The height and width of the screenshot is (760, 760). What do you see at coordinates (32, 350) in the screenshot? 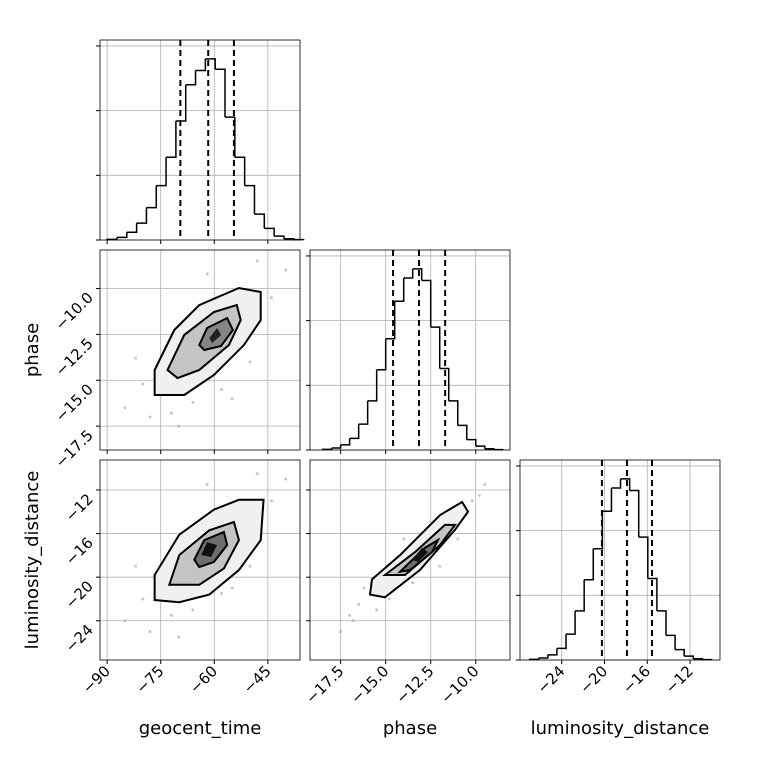
I see `y-axis-label: phase` at bounding box center [32, 350].